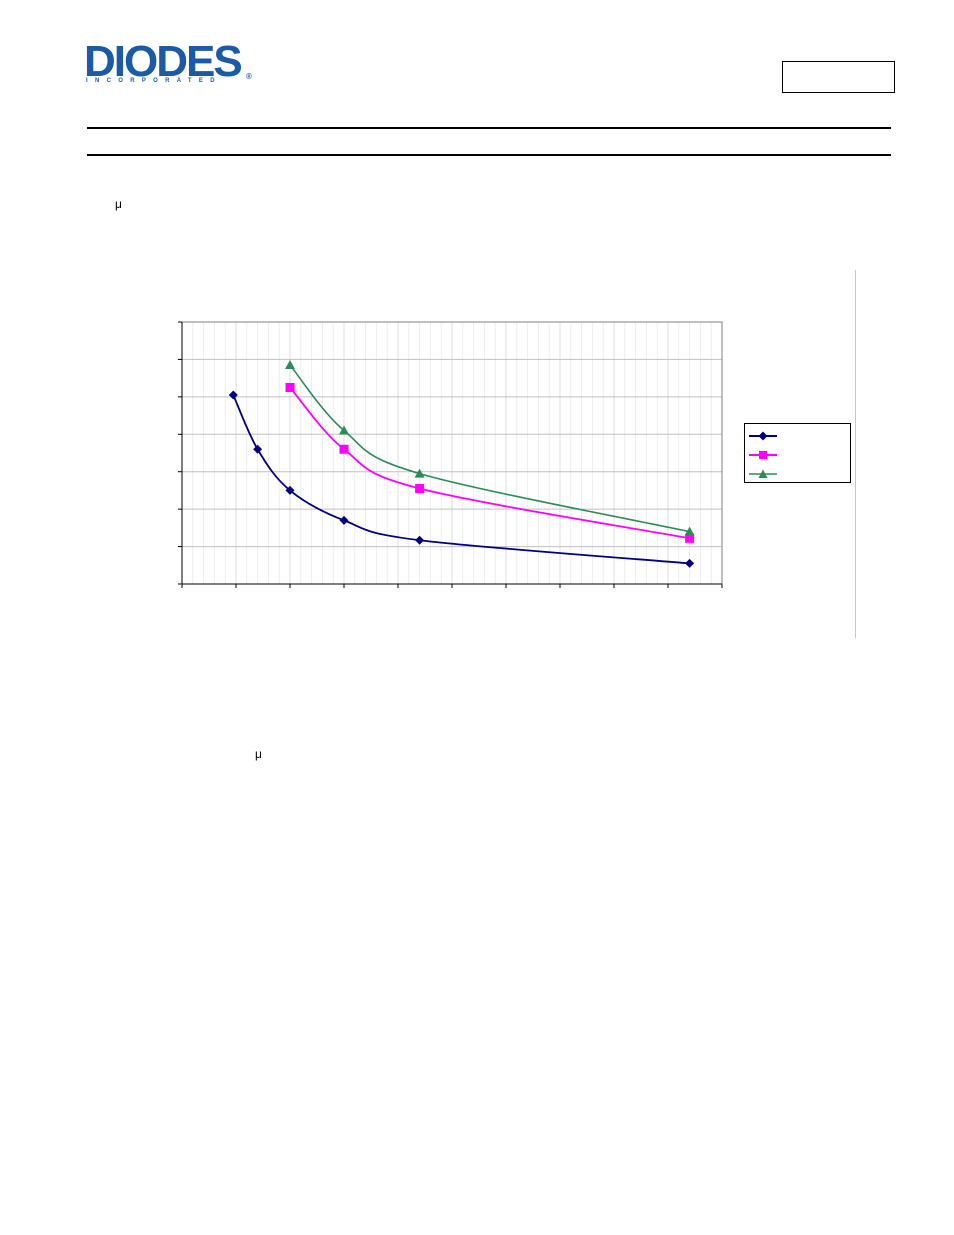 This screenshot has width=954, height=1235. What do you see at coordinates (489, 128) in the screenshot?
I see `header-rule-top` at bounding box center [489, 128].